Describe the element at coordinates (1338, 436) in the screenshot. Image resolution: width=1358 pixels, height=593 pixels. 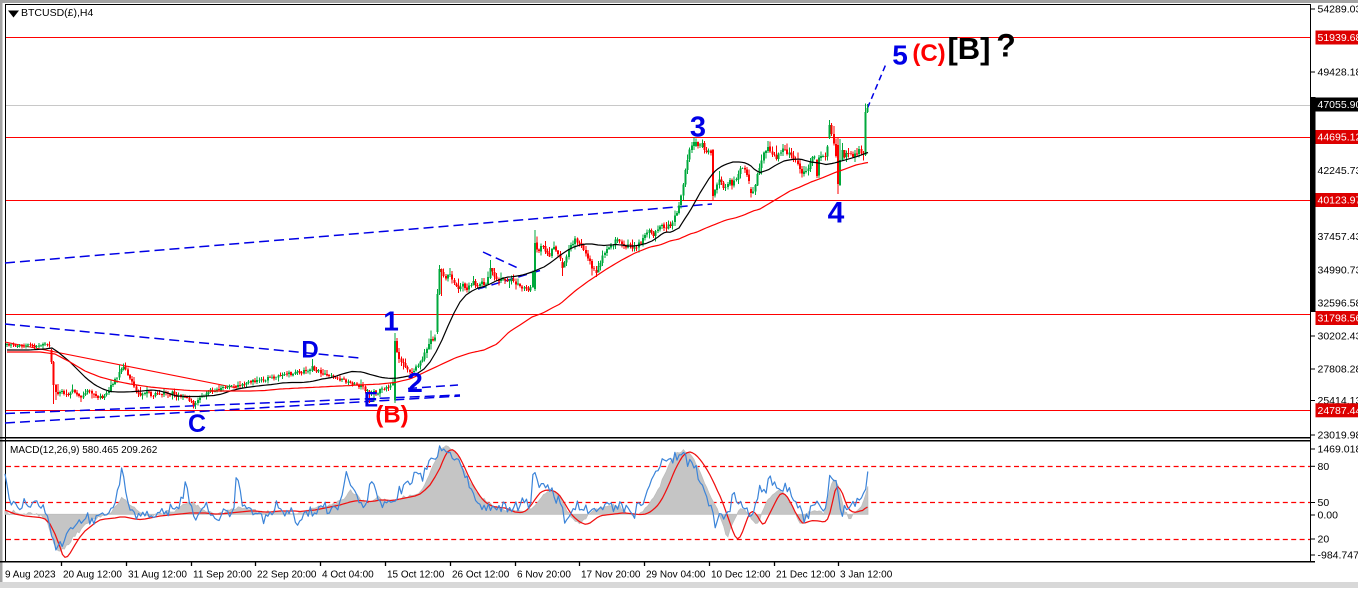
I see `svg-text: 23019.98` at that location.